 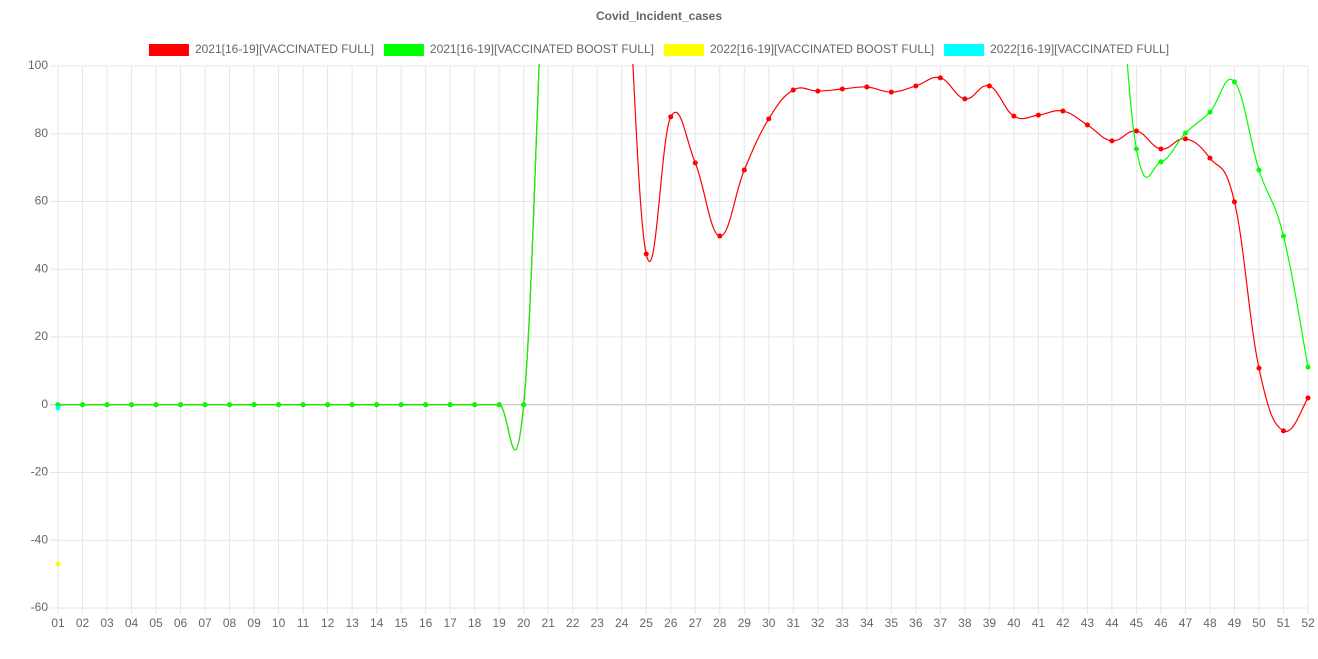 I want to click on y-tick-label: 40, so click(x=42, y=268).